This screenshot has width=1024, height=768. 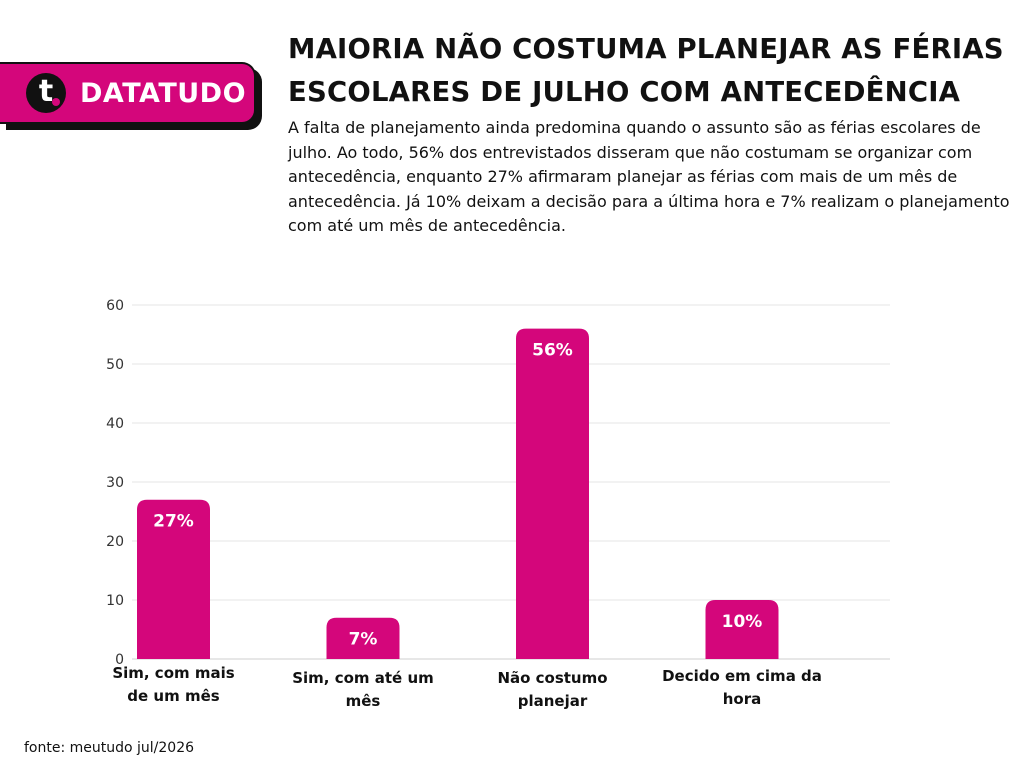 What do you see at coordinates (173, 673) in the screenshot?
I see `x-category-label-line: Sim, com mais` at bounding box center [173, 673].